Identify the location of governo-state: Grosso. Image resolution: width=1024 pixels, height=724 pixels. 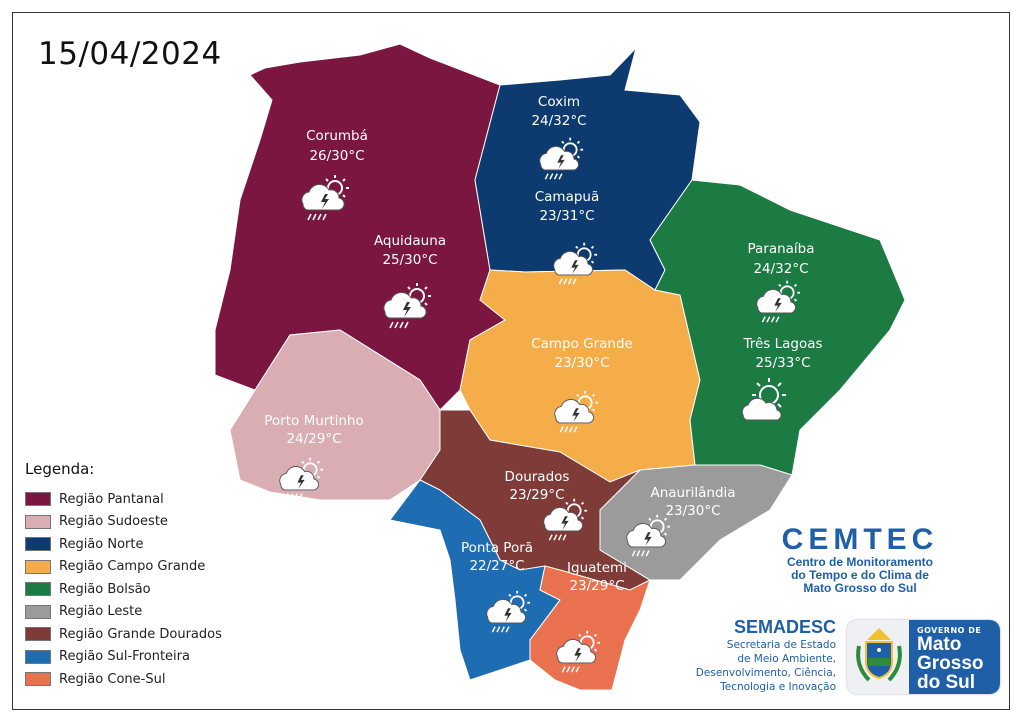
(950, 663).